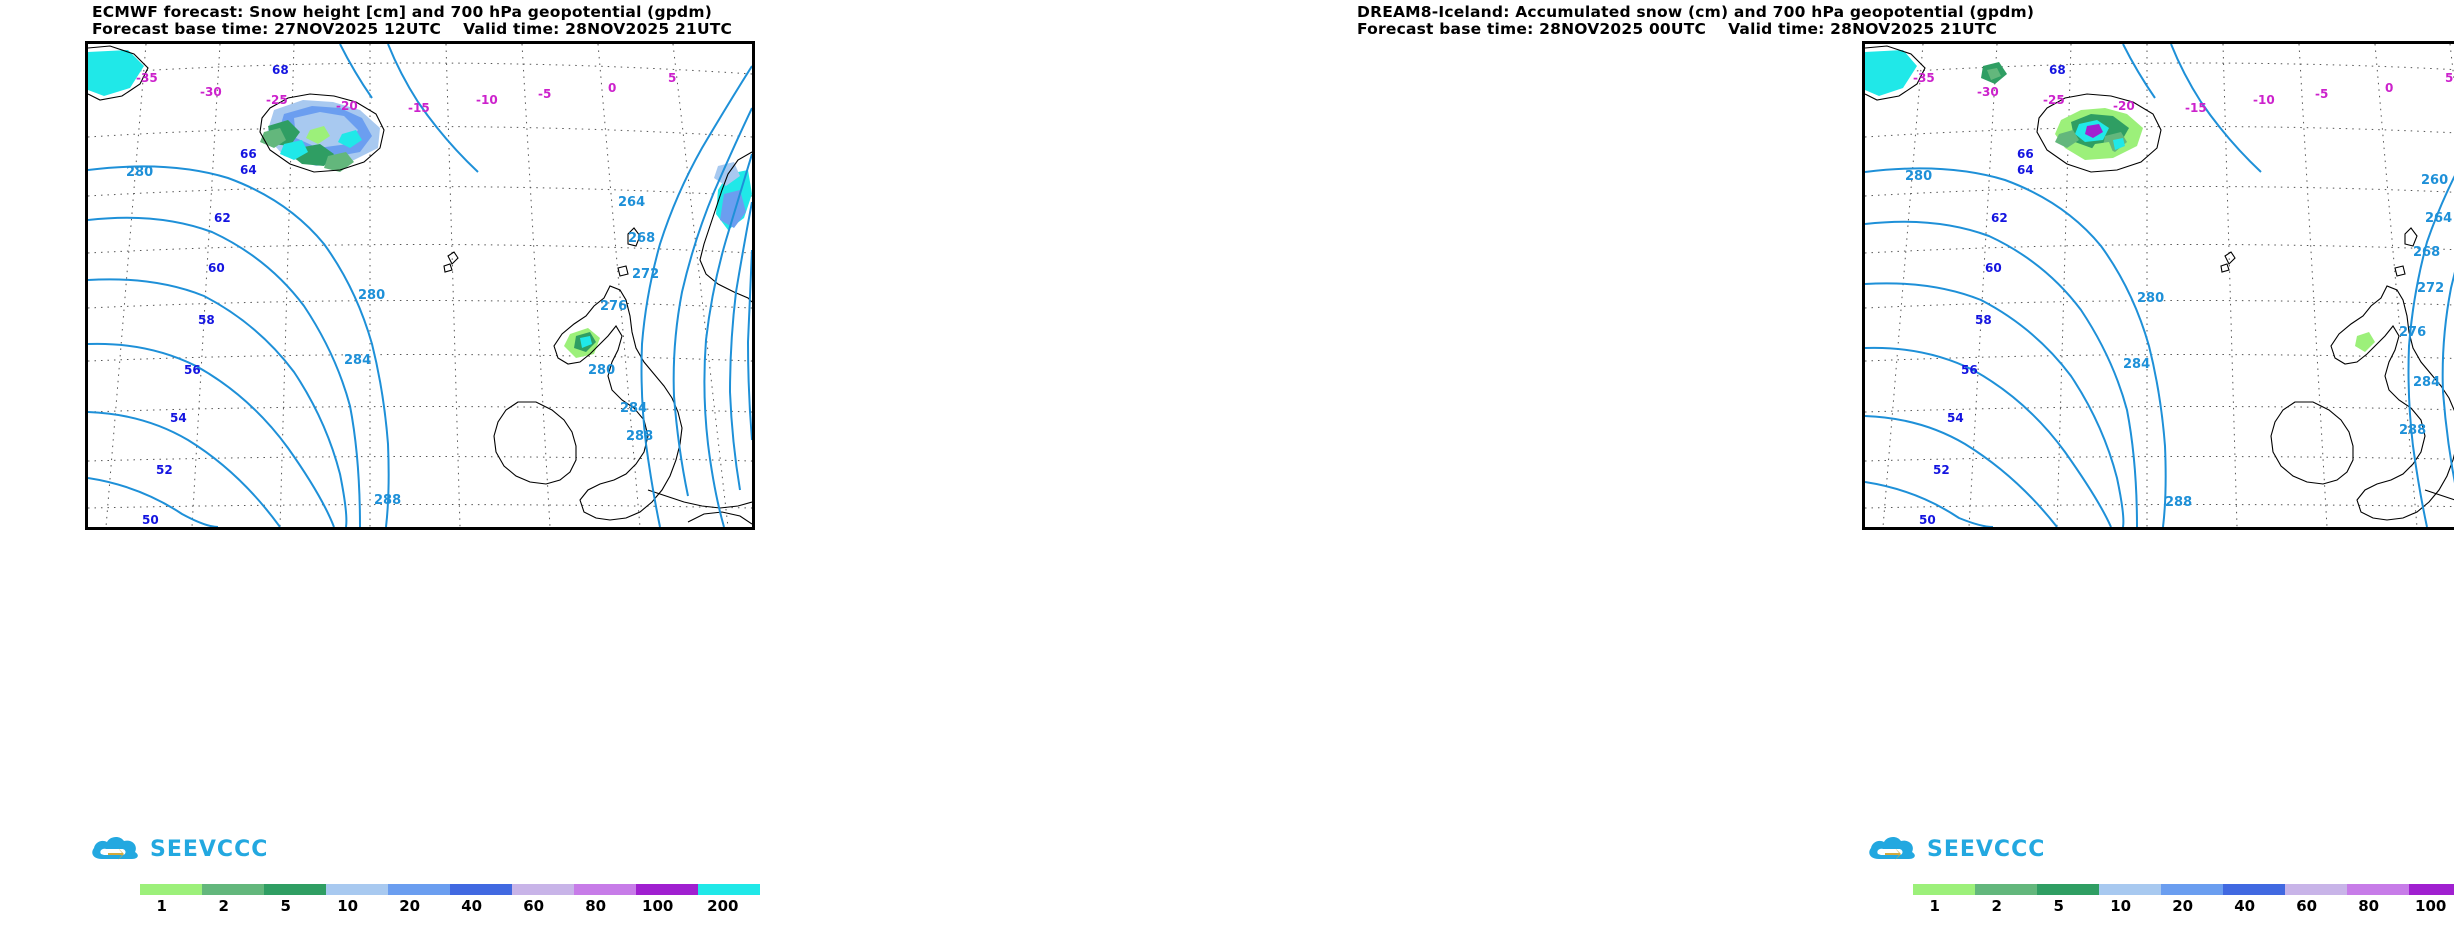 This screenshot has height=925, width=2454. Describe the element at coordinates (164, 470) in the screenshot. I see `svg-text: 52` at that location.